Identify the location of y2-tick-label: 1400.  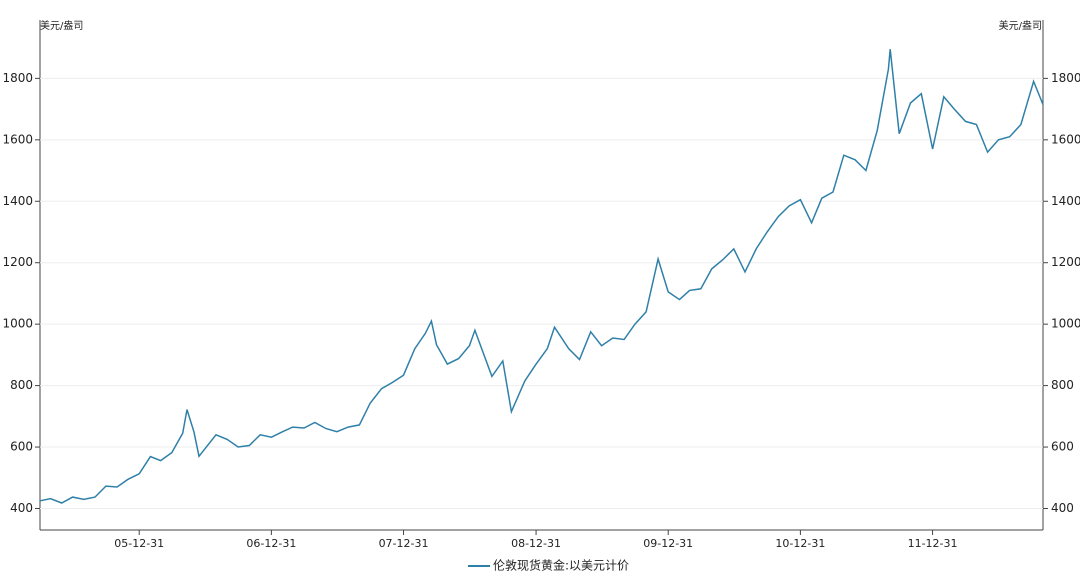
(1065, 201).